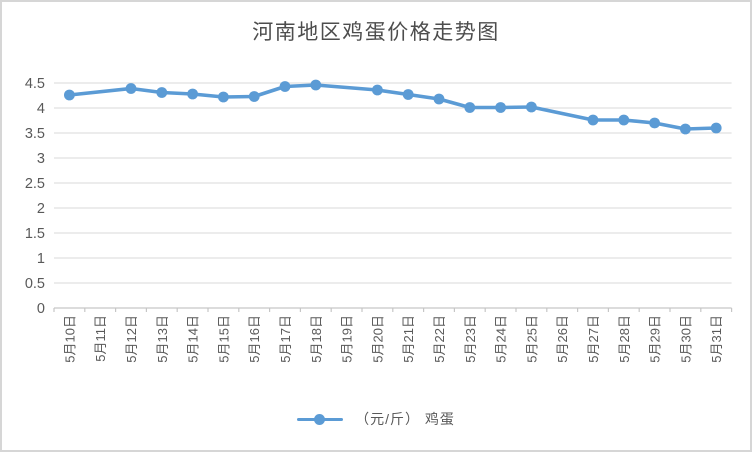 This screenshot has width=752, height=452. I want to click on x-axis-label: 5月16日, so click(254, 339).